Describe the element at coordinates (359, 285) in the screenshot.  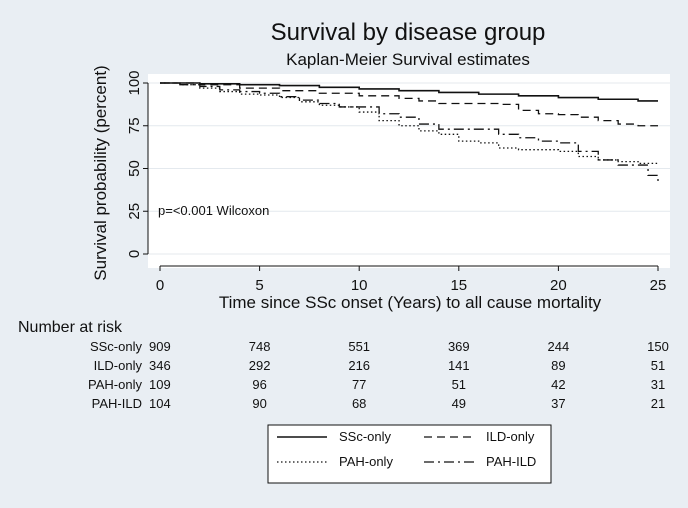
I see `x-tick-label-10: 10` at that location.